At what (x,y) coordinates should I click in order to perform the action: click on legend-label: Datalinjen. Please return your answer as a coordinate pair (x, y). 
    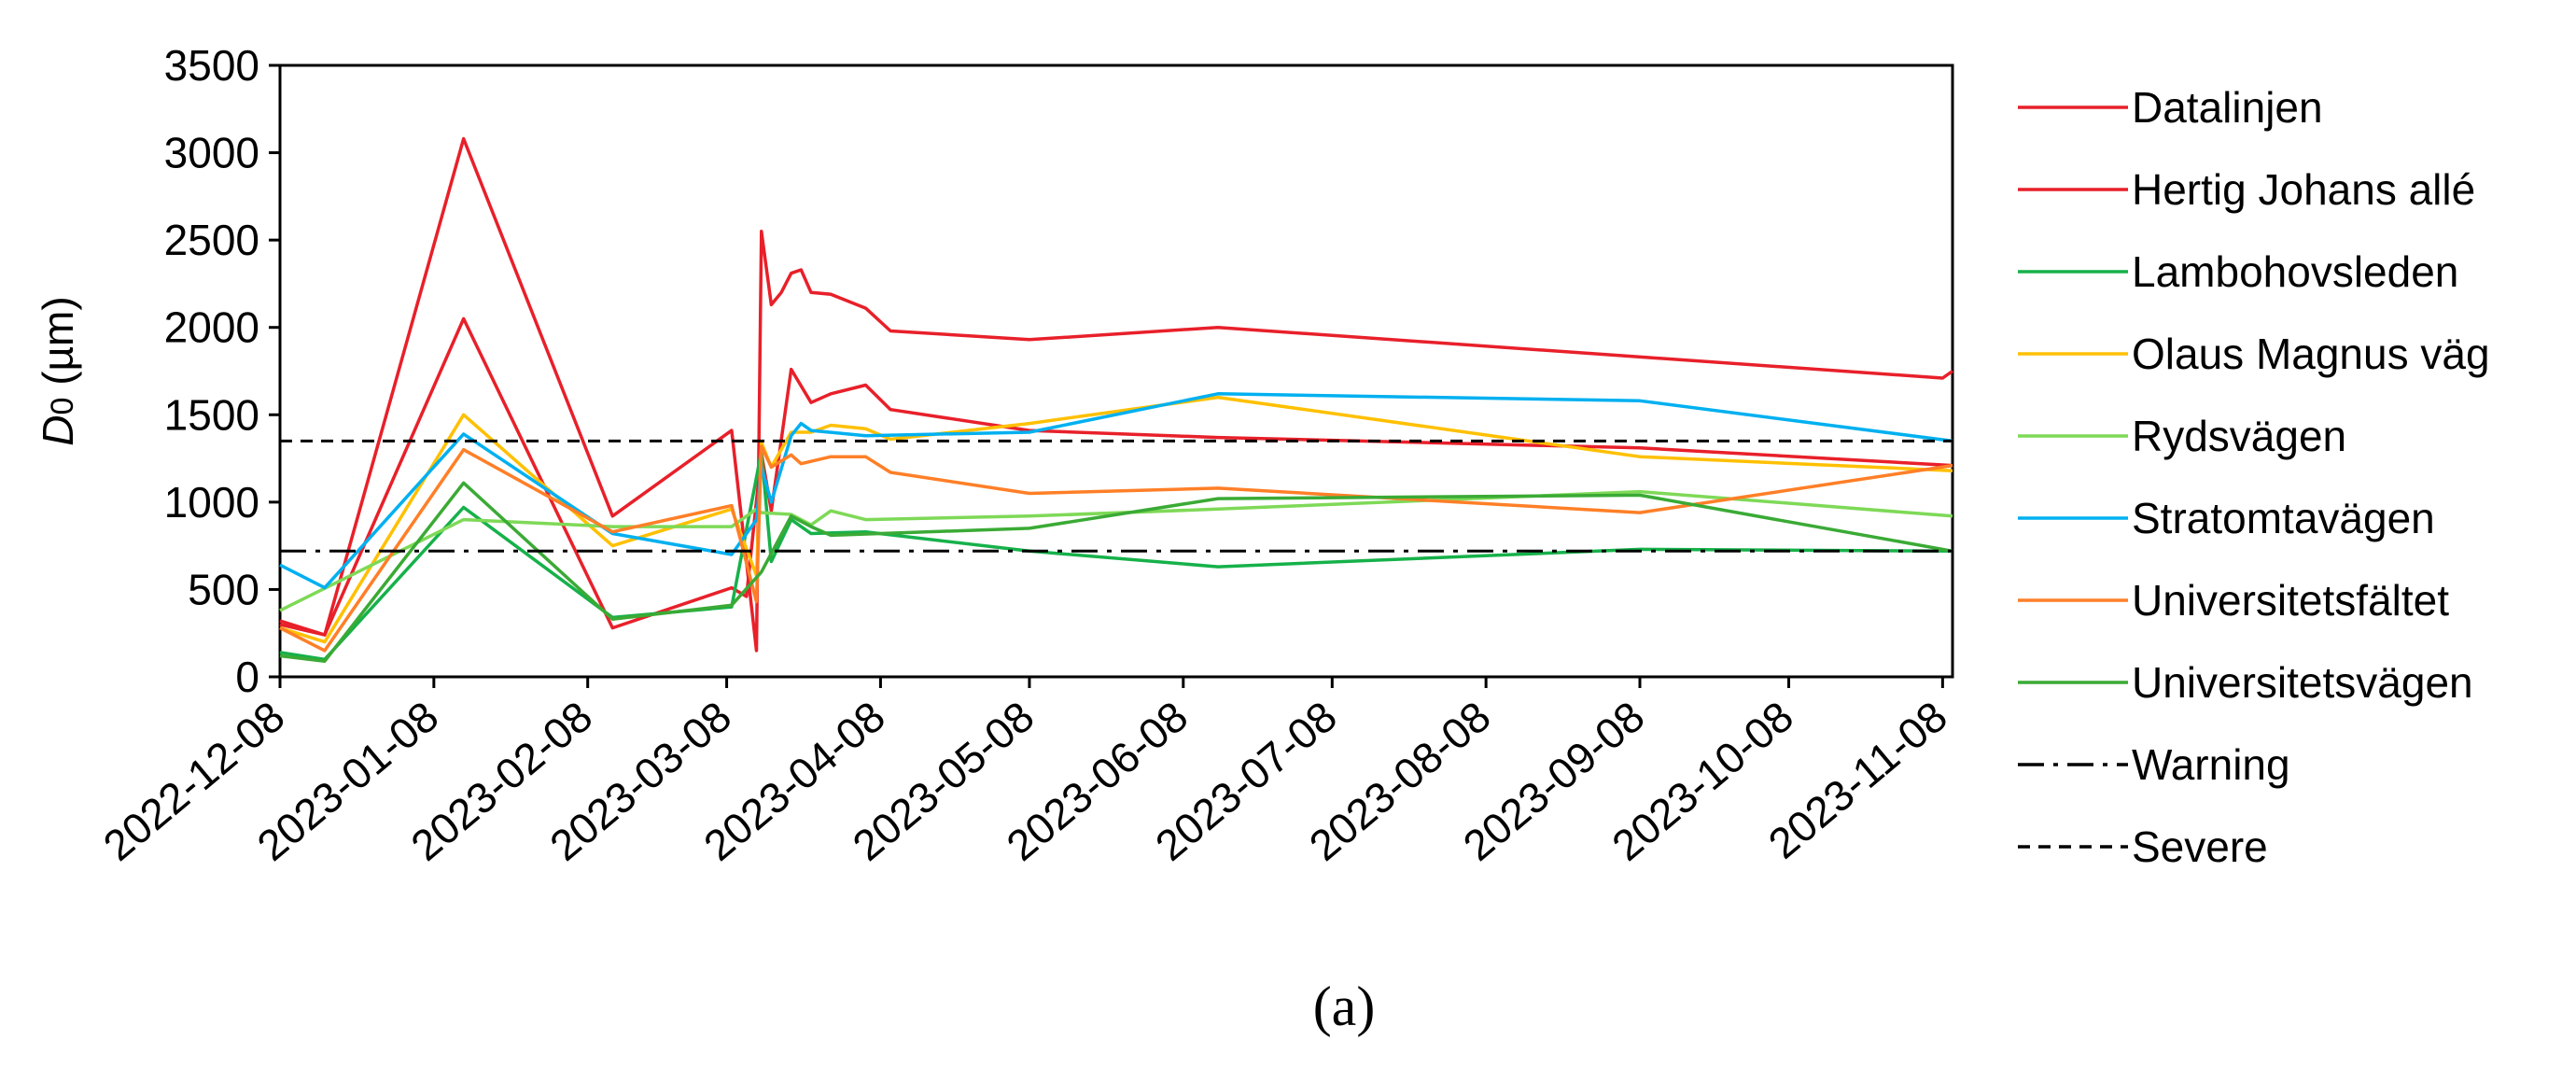
    Looking at the image, I should click on (2227, 107).